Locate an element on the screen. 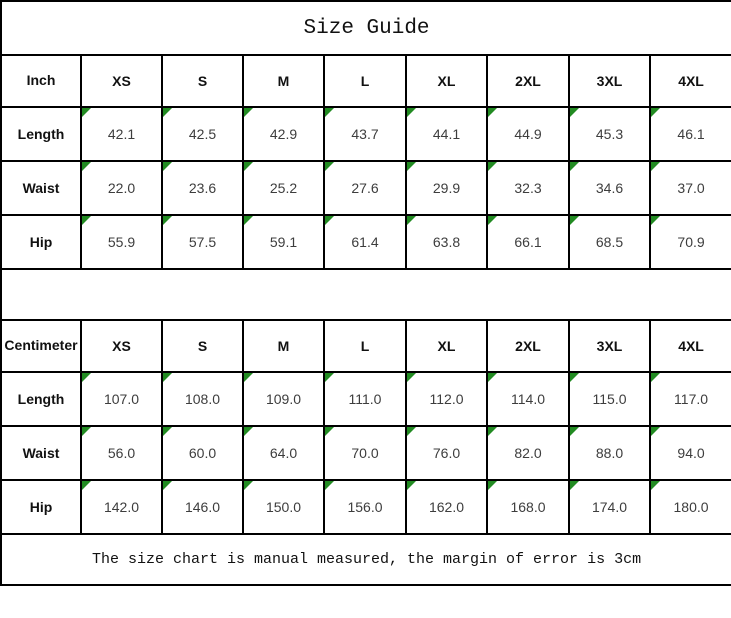 This screenshot has height=618, width=731. size-value: 60.0 is located at coordinates (202, 453).